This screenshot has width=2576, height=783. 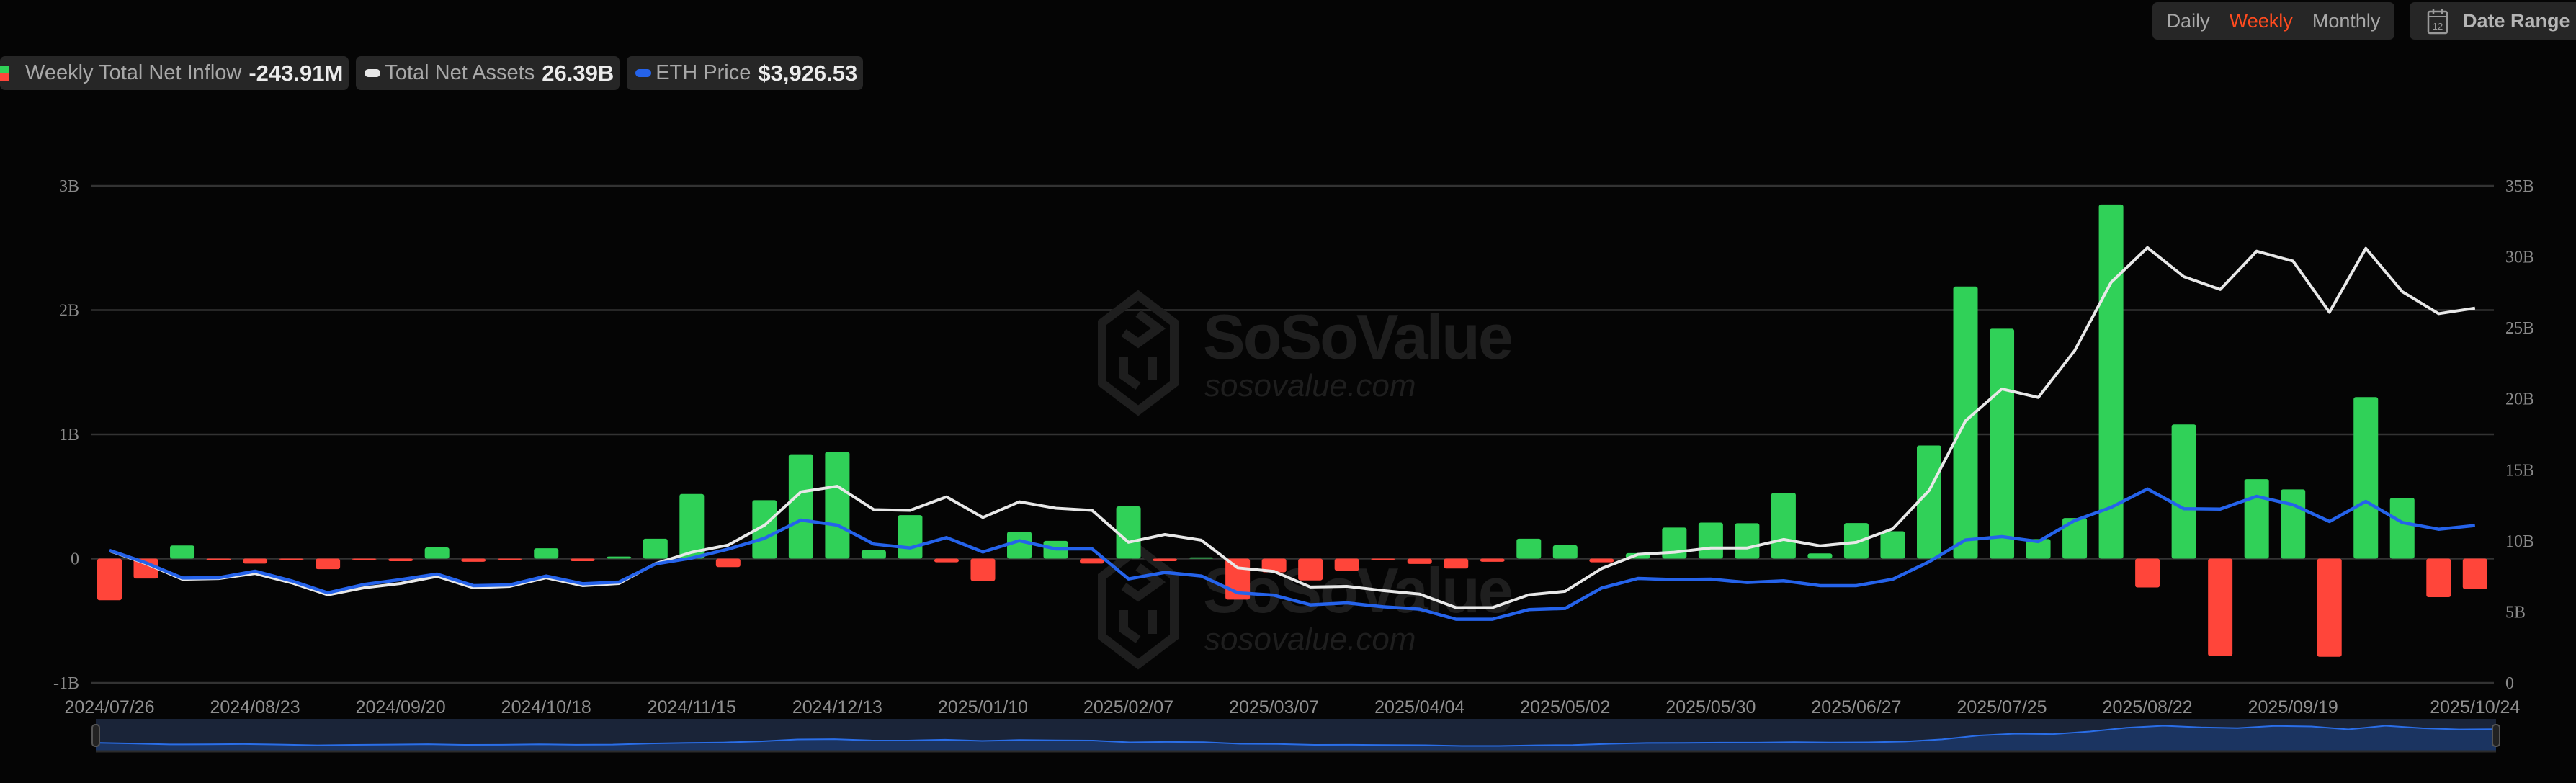 What do you see at coordinates (1274, 707) in the screenshot?
I see `x-axis-tick-label: 2025/03/07` at bounding box center [1274, 707].